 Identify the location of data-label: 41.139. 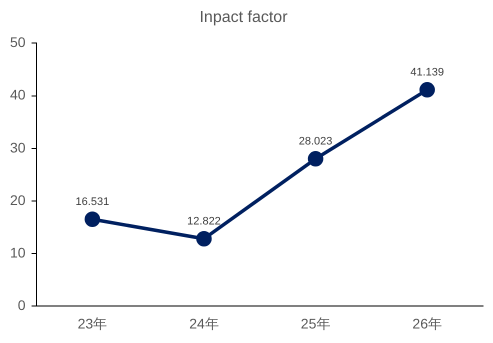
(427, 72).